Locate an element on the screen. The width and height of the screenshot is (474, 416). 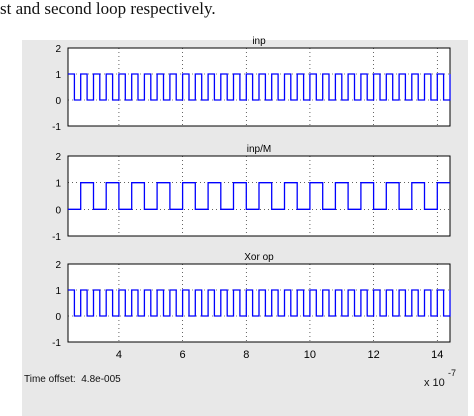
x-tick-label: 12 is located at coordinates (373, 355).